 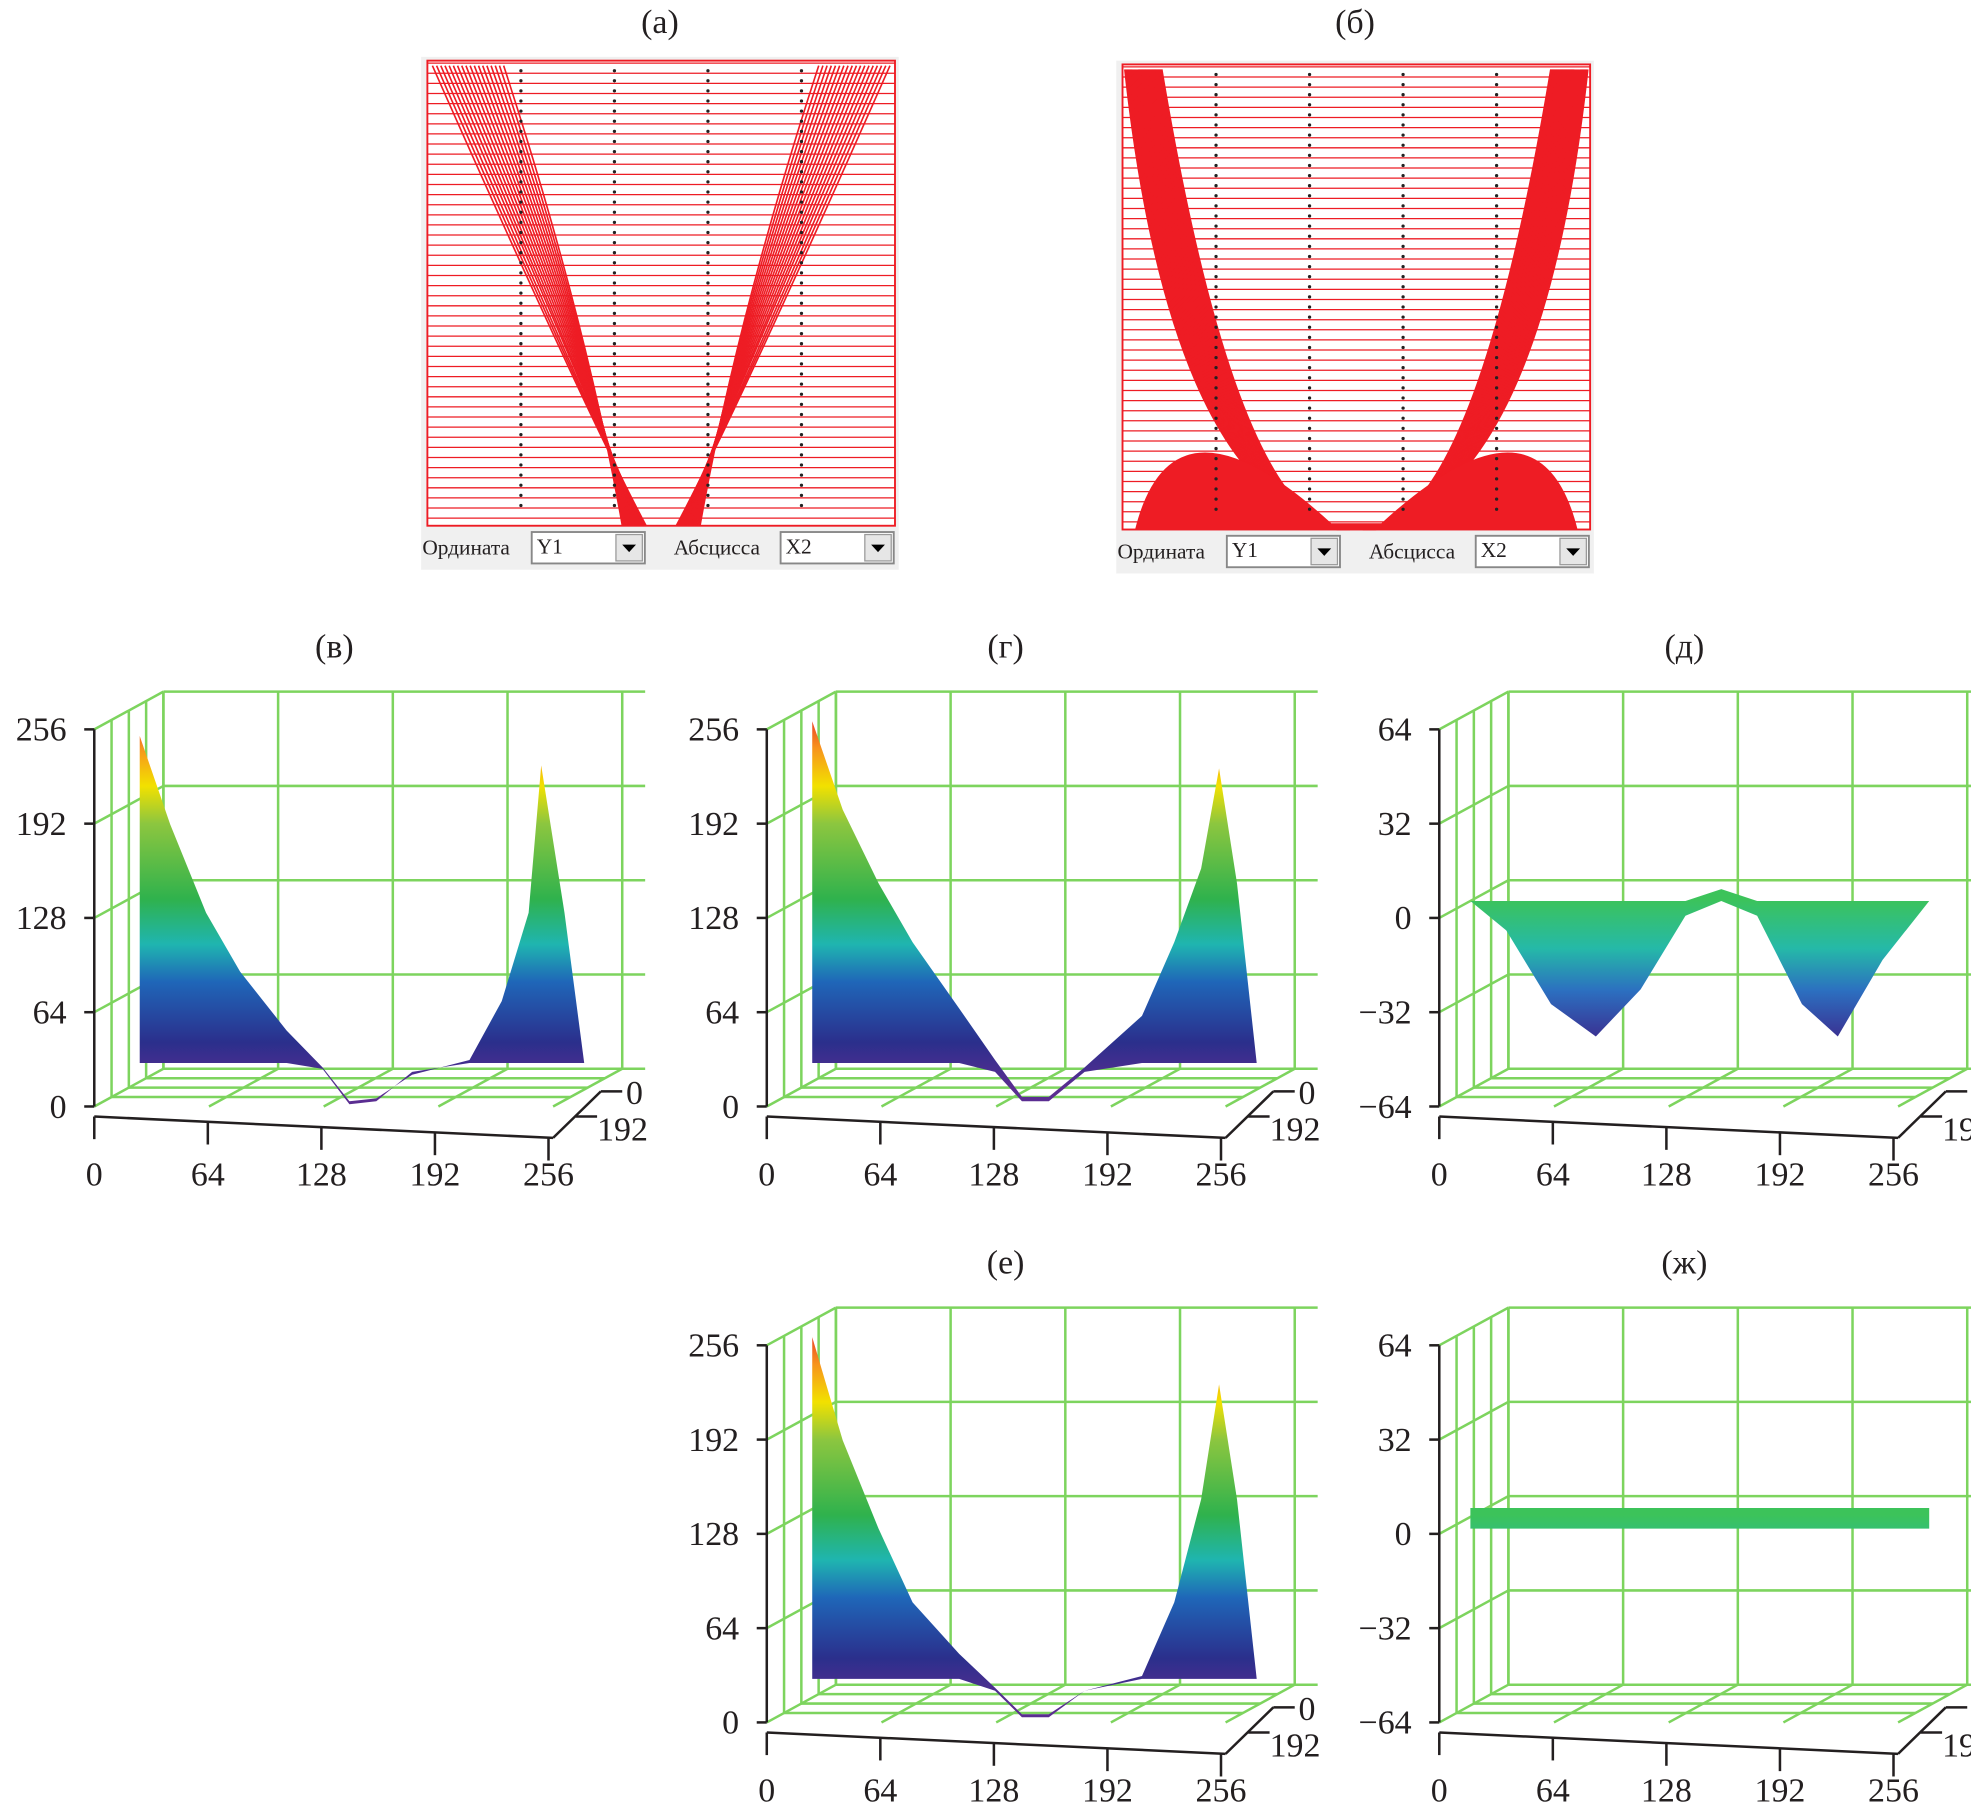 I want to click on x-axis, so click(x=1669, y=1127).